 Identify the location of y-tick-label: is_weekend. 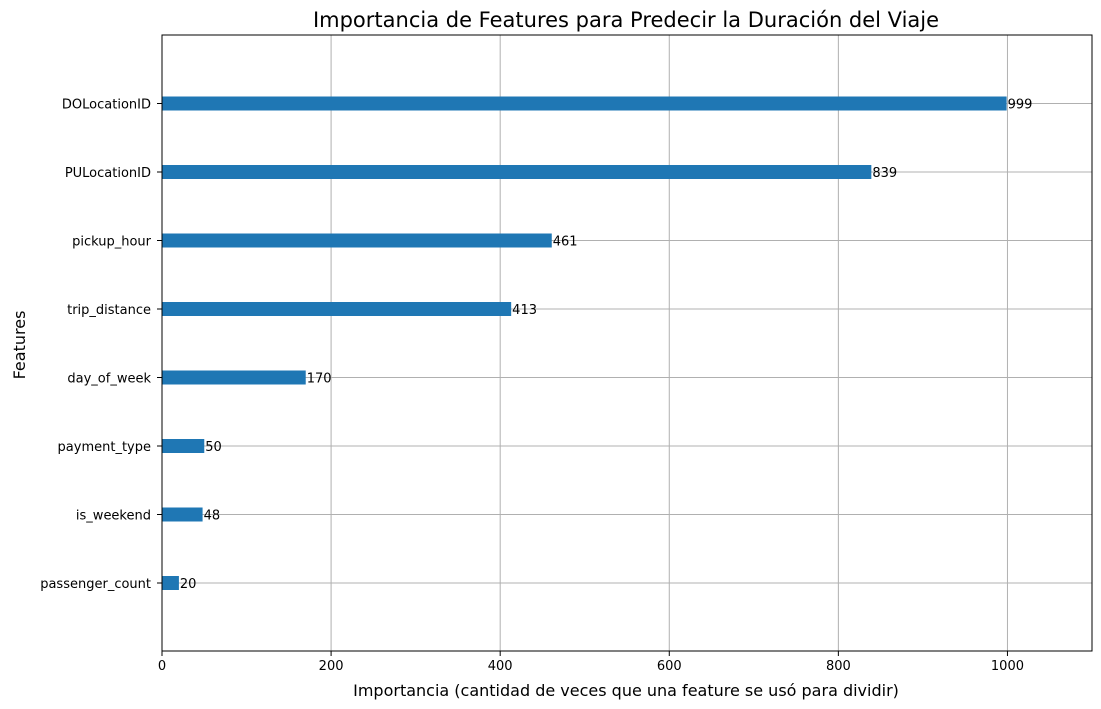
(113, 516).